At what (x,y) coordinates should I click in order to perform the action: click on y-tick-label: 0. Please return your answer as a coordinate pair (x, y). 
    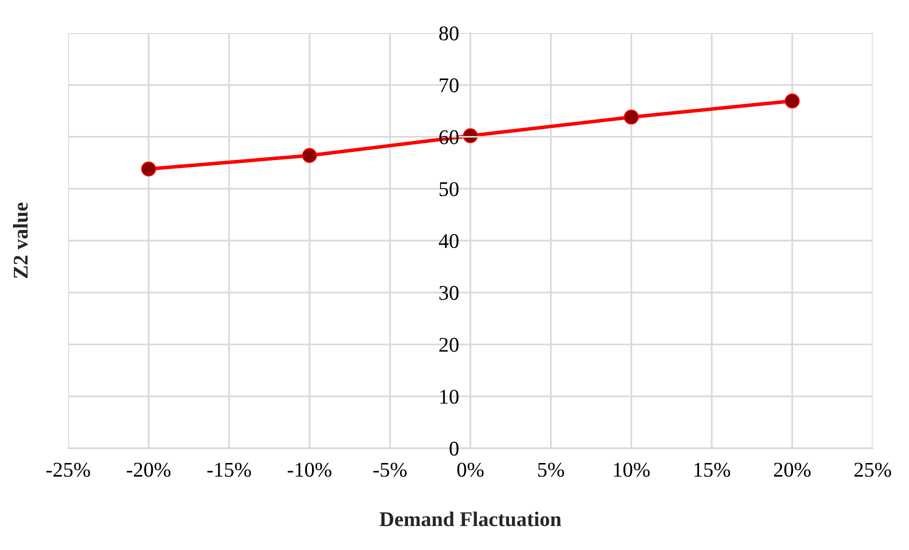
    Looking at the image, I should click on (454, 449).